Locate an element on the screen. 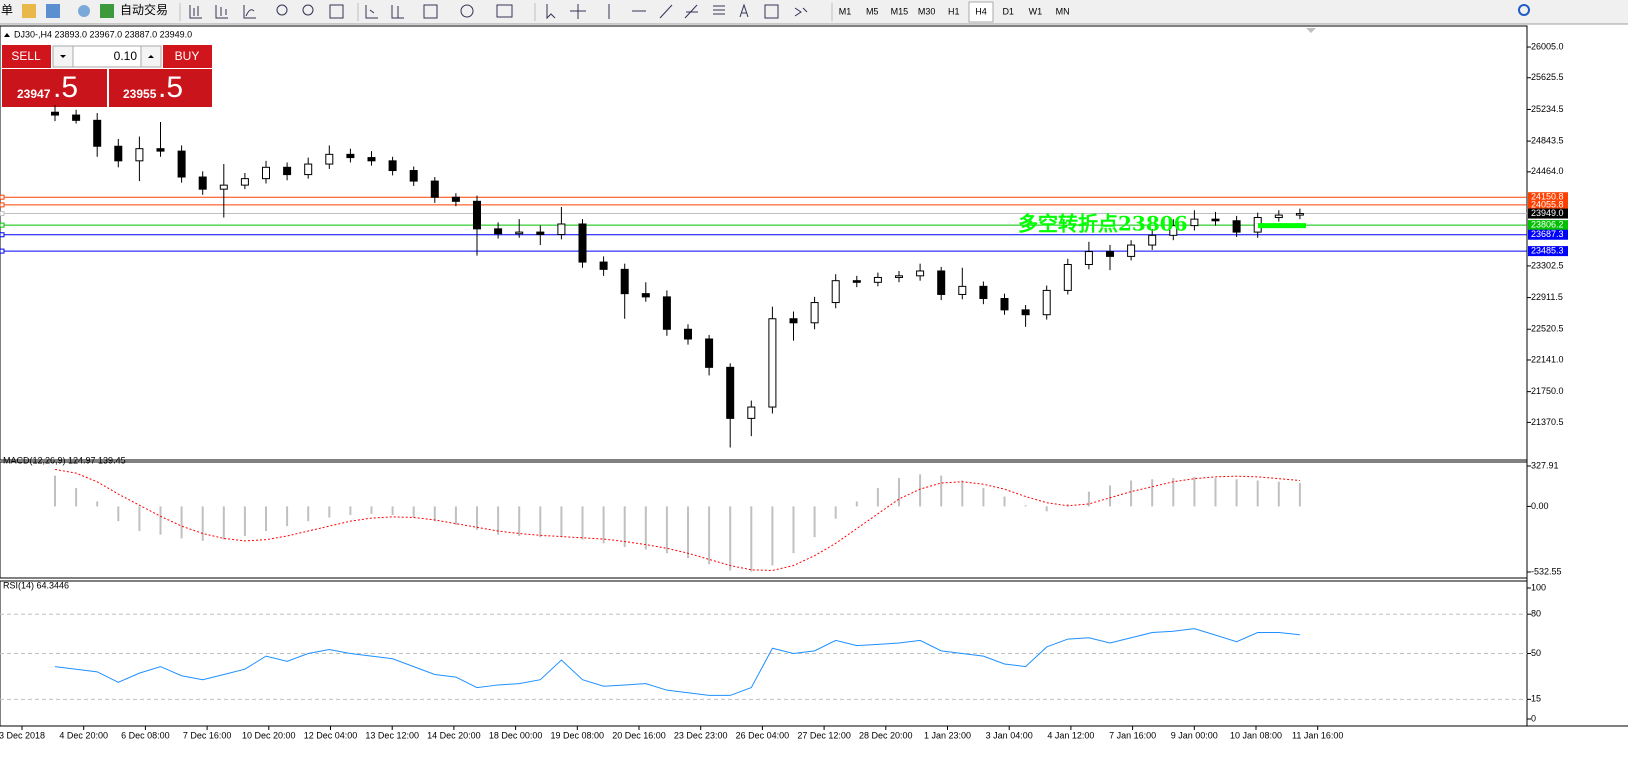 Image resolution: width=1628 pixels, height=776 pixels. y-tick-label: 25625.5 is located at coordinates (1547, 77).